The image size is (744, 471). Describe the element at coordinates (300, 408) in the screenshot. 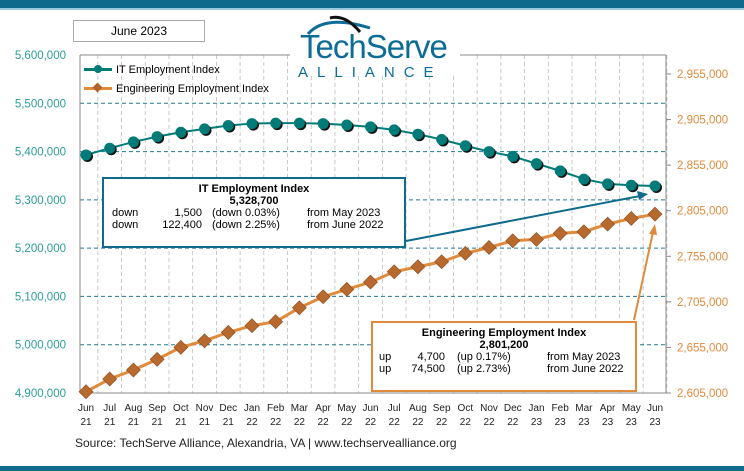

I see `x-tick-label: Mar` at that location.